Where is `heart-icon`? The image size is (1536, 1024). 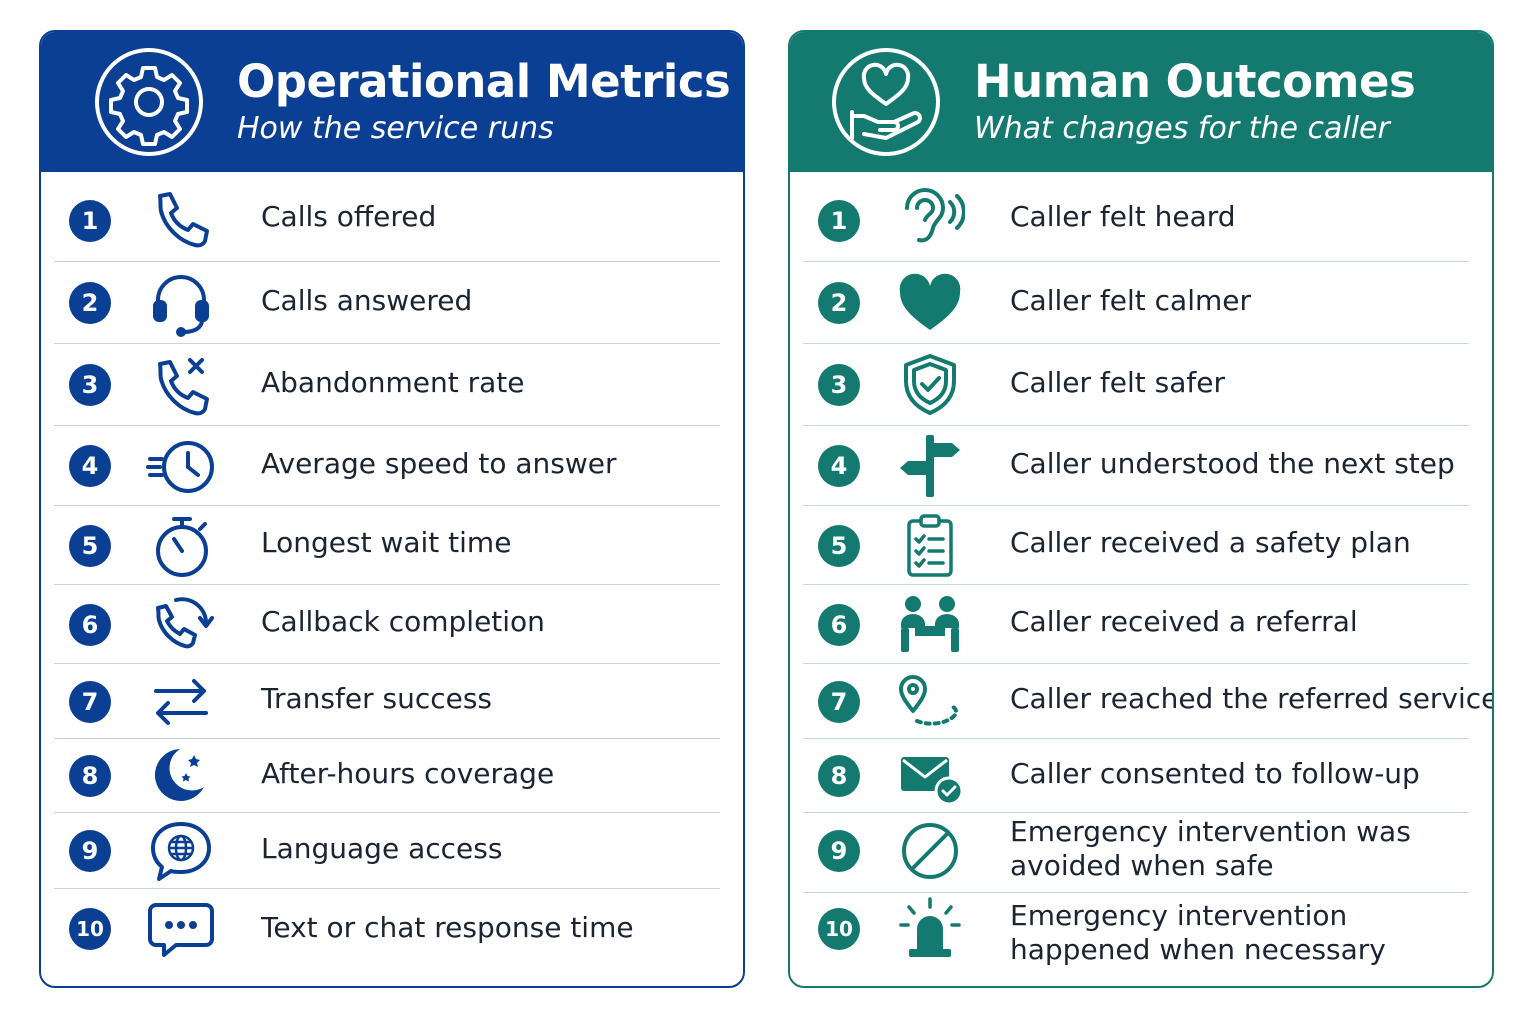
heart-icon is located at coordinates (930, 301).